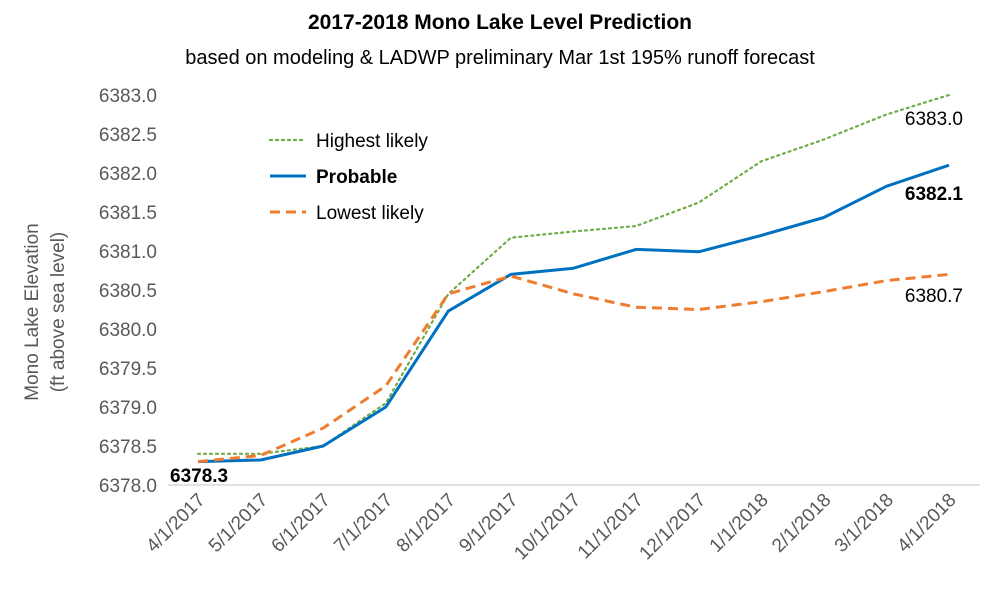 The width and height of the screenshot is (1000, 599). What do you see at coordinates (128, 96) in the screenshot?
I see `y-tick-label: 6383.0` at bounding box center [128, 96].